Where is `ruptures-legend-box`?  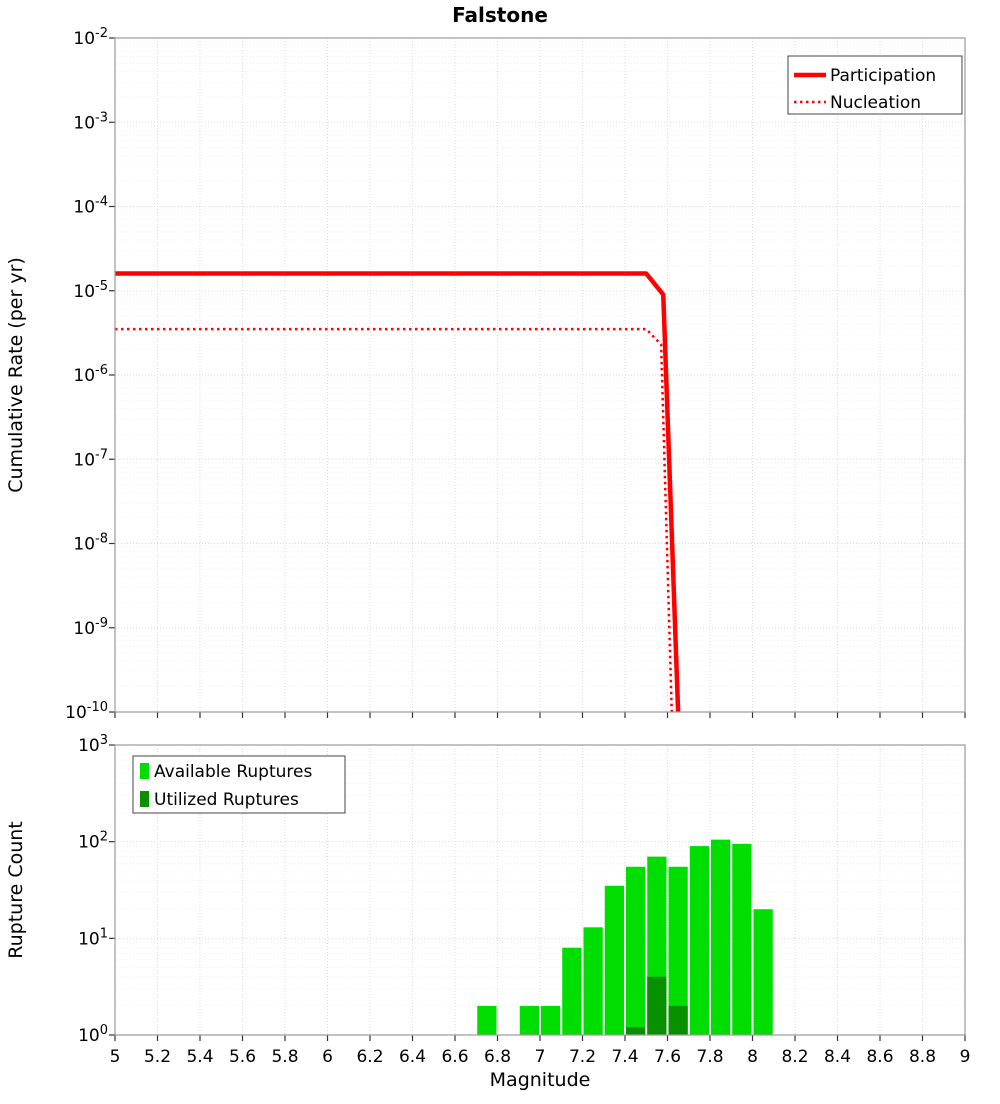 ruptures-legend-box is located at coordinates (239, 784).